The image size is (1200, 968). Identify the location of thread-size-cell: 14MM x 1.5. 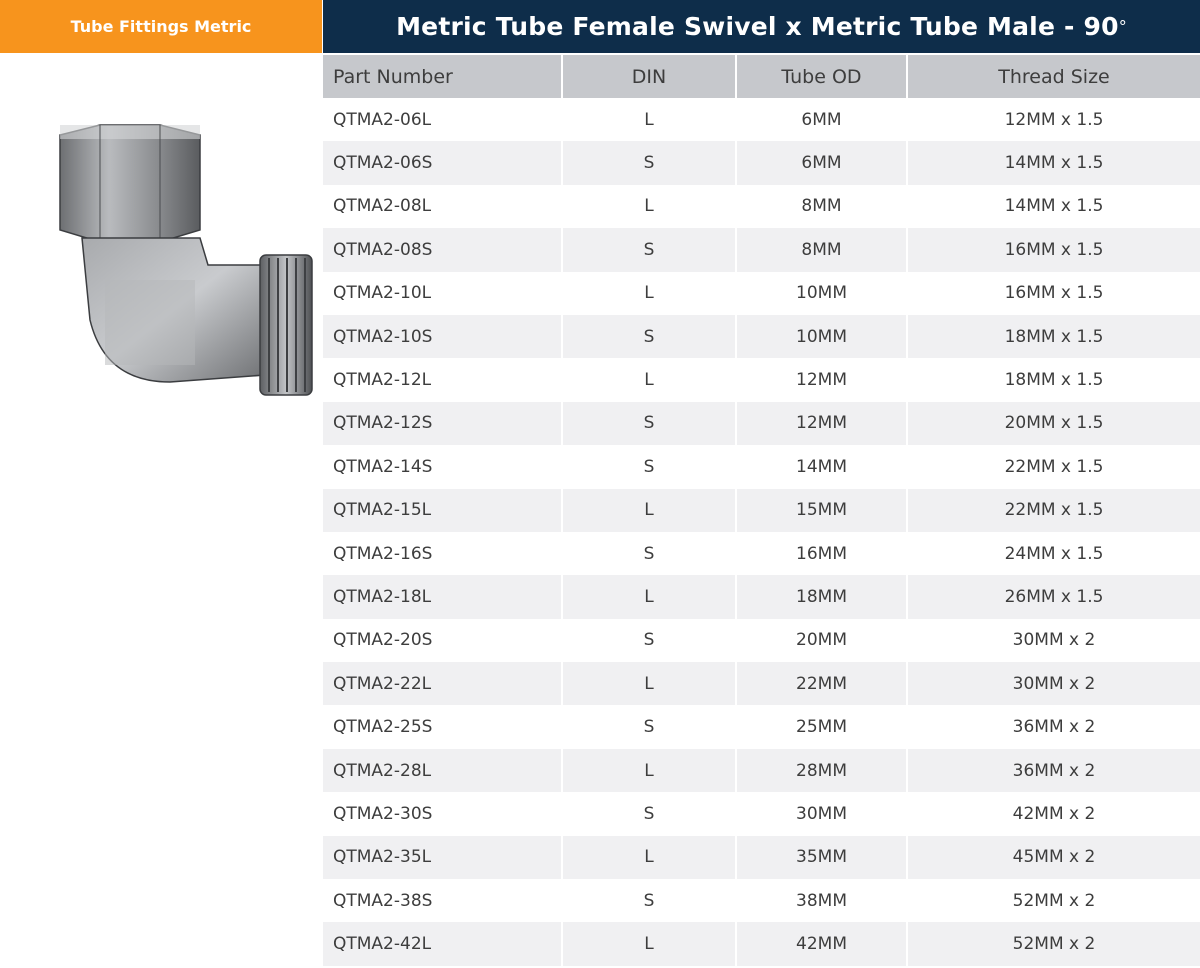
(1053, 163).